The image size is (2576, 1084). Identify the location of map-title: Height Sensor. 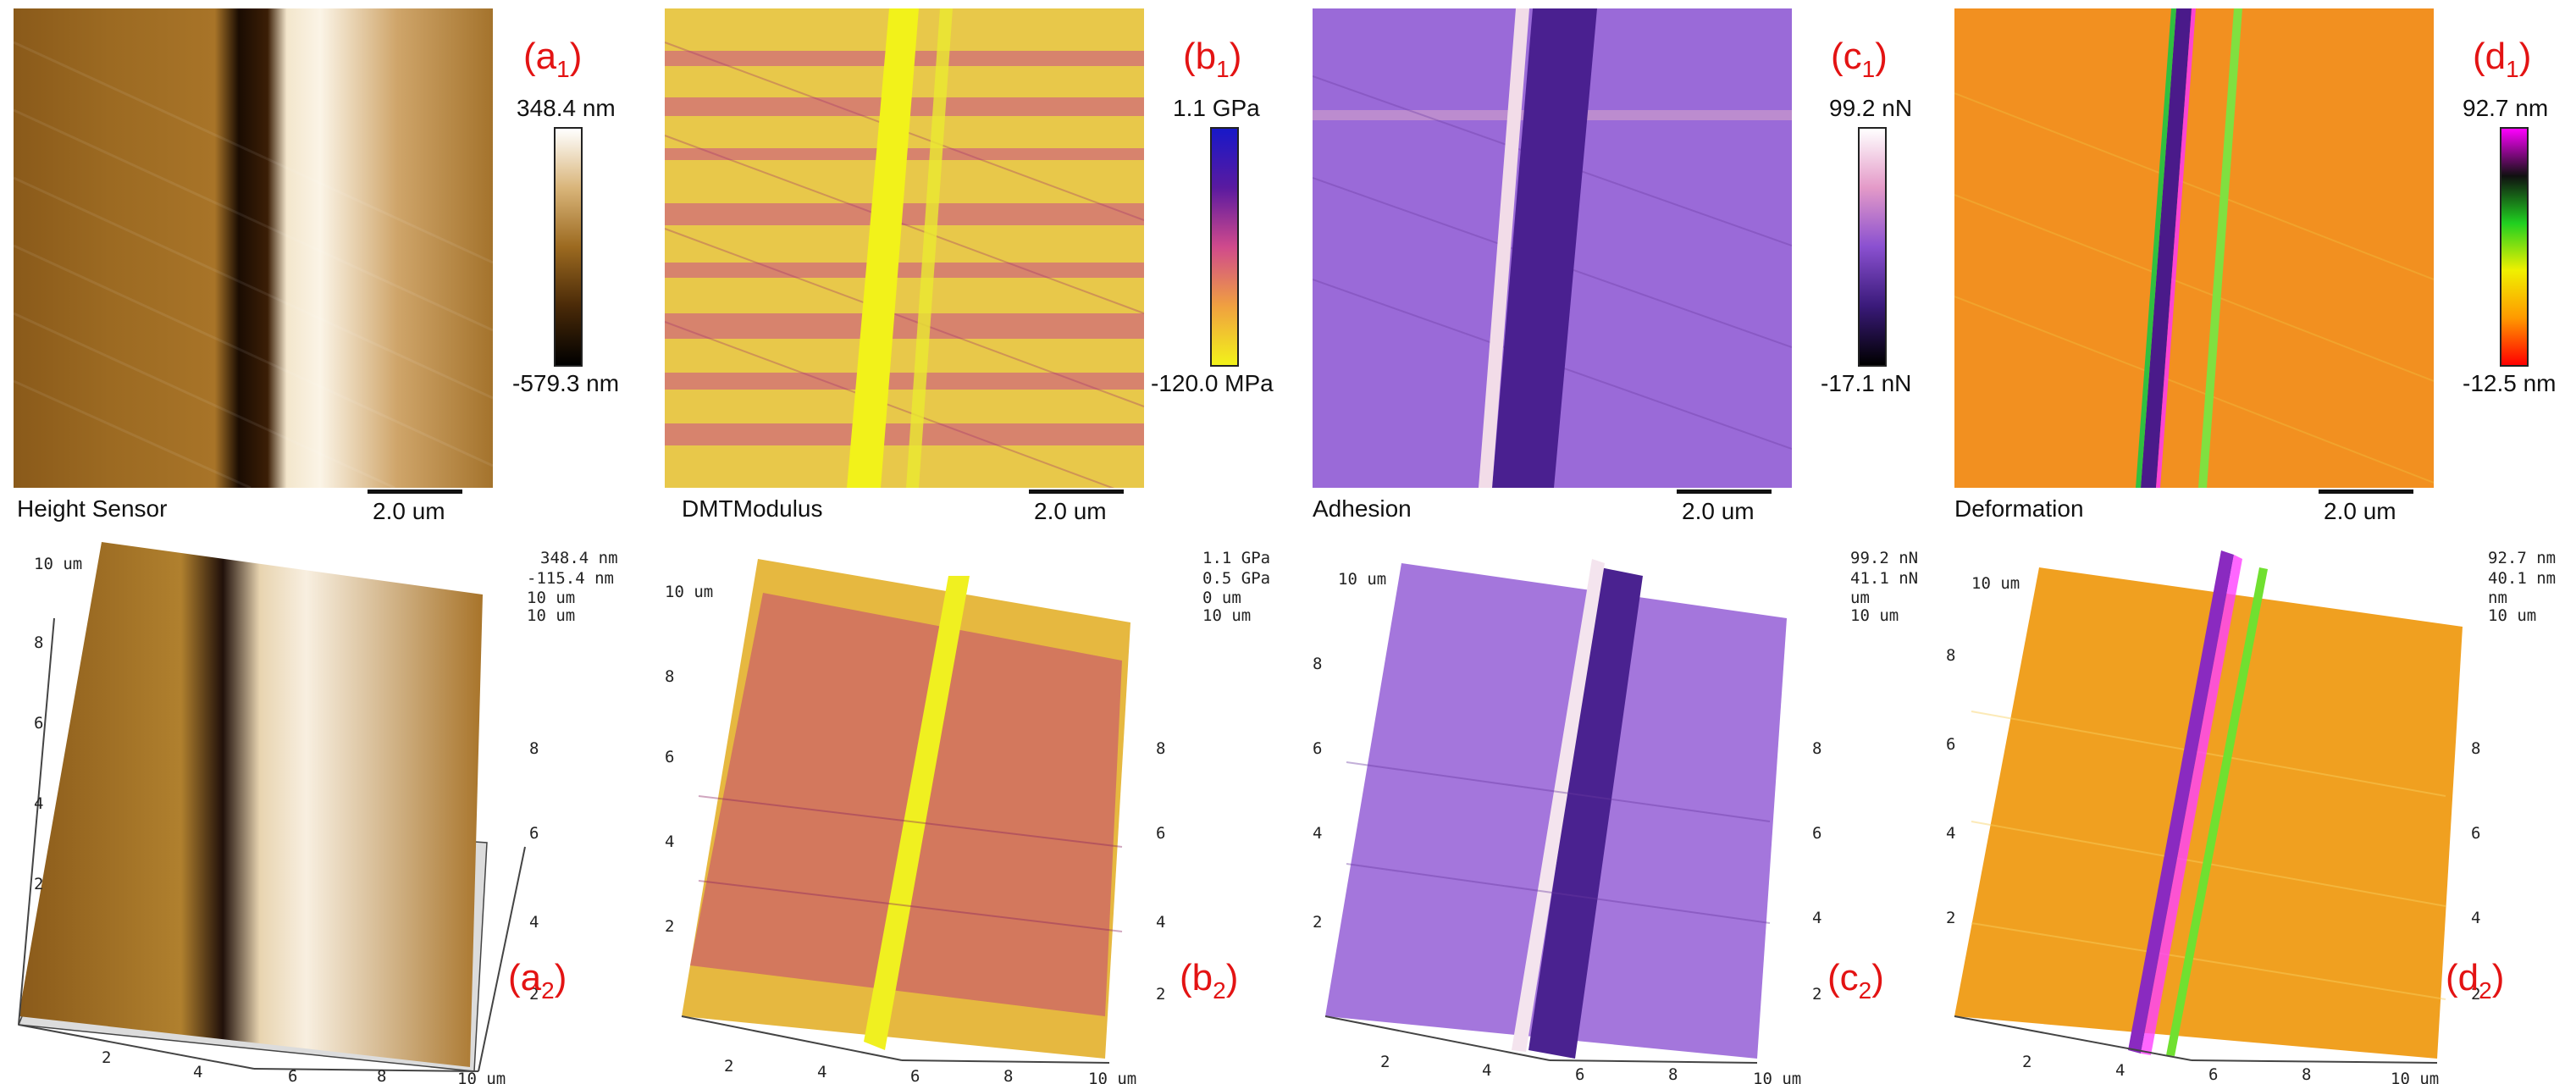
(92, 508).